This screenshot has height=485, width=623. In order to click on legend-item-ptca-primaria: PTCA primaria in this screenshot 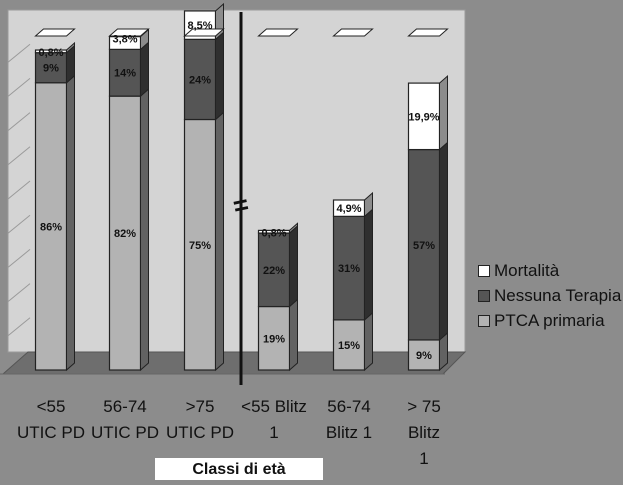, I will do `click(549, 320)`.